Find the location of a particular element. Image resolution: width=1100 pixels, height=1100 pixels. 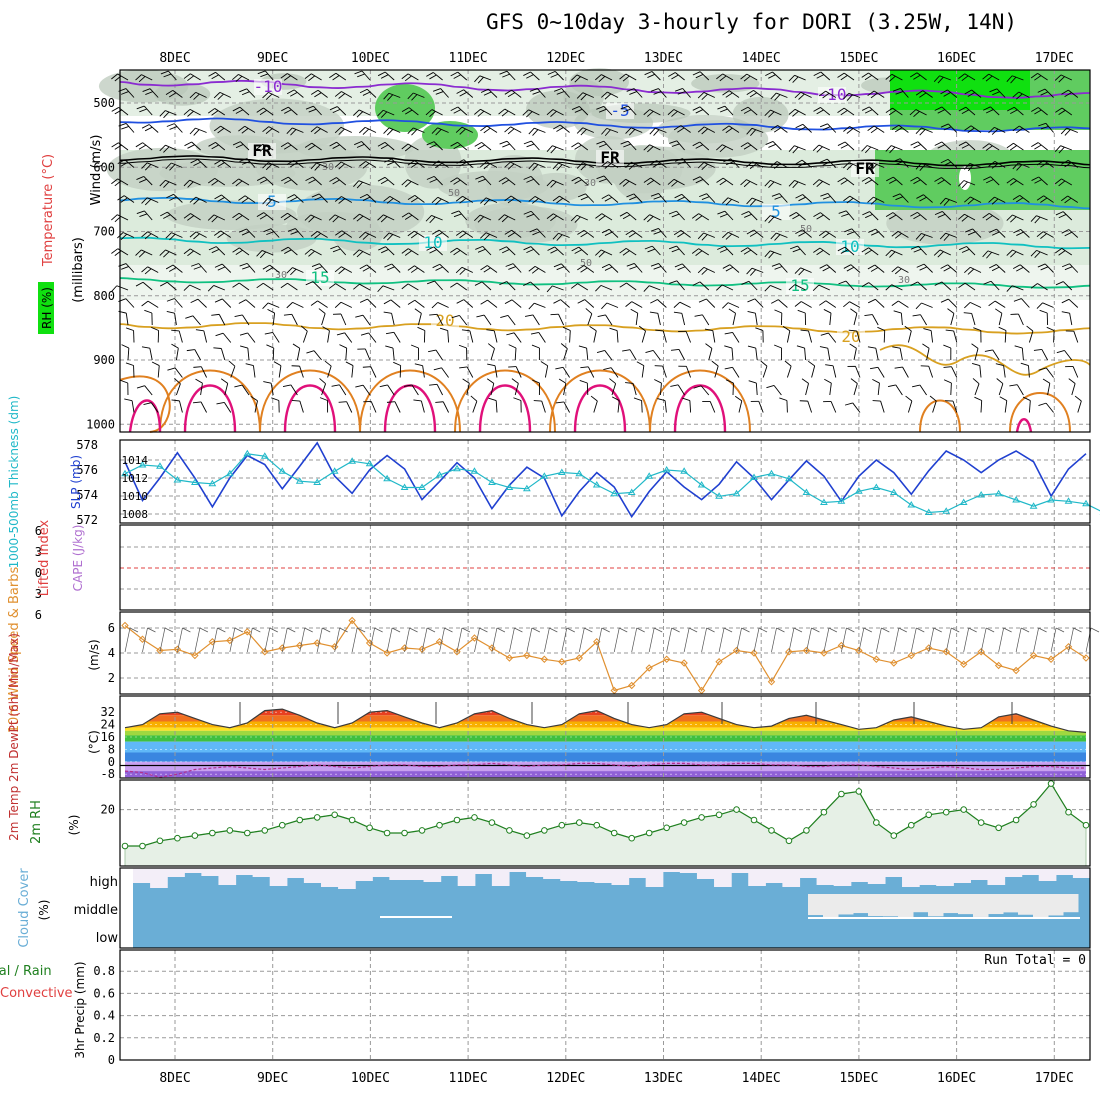

rh-shade is located at coordinates (526, 225).